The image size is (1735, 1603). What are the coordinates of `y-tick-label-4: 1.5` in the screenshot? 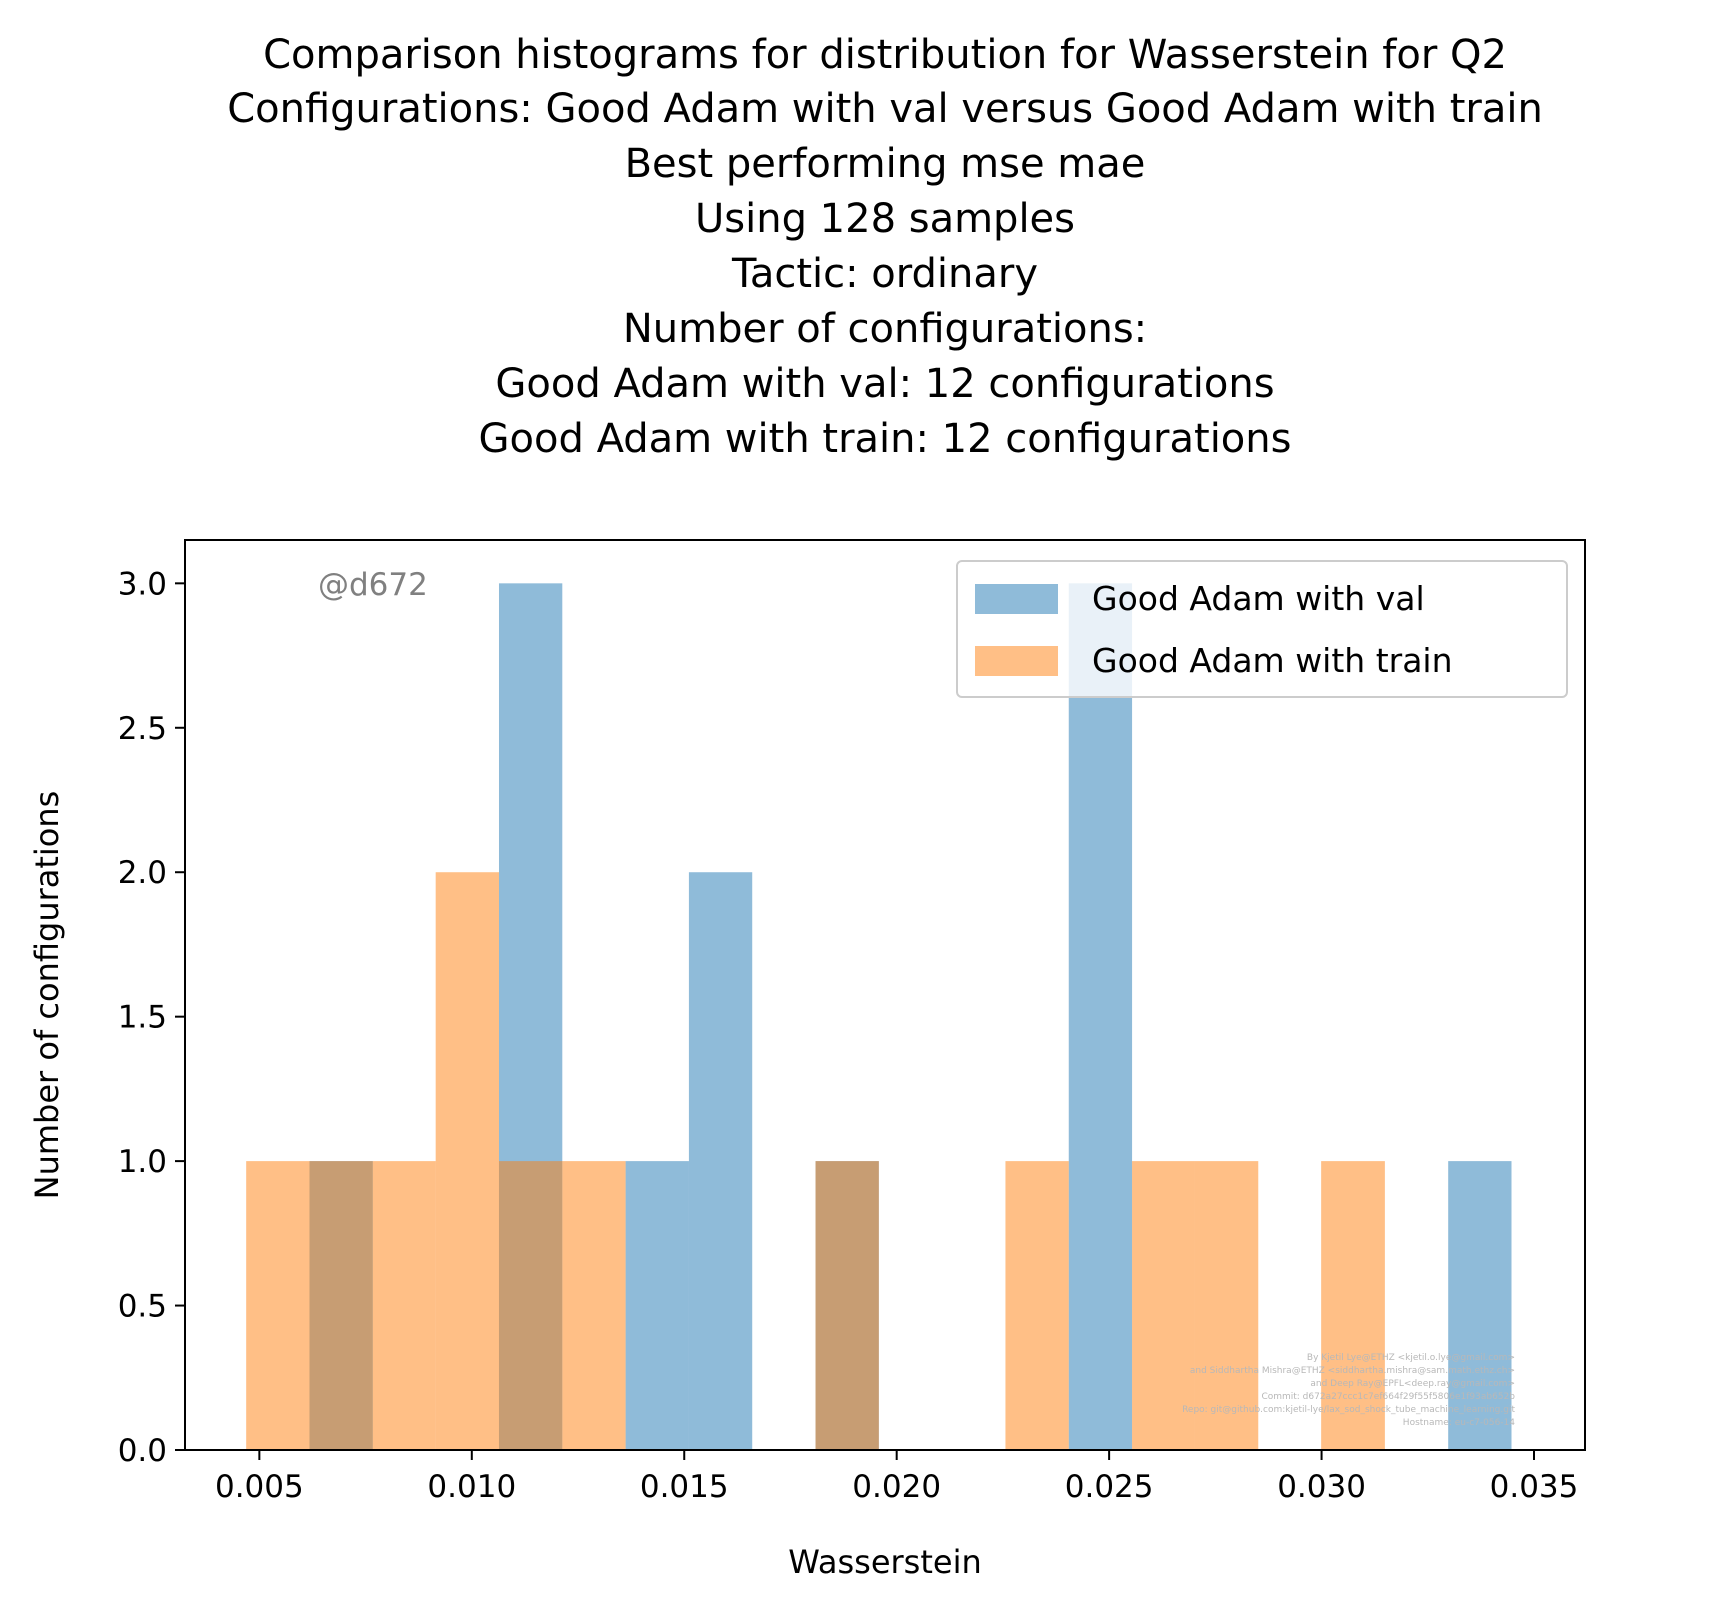 It's located at (142, 1018).